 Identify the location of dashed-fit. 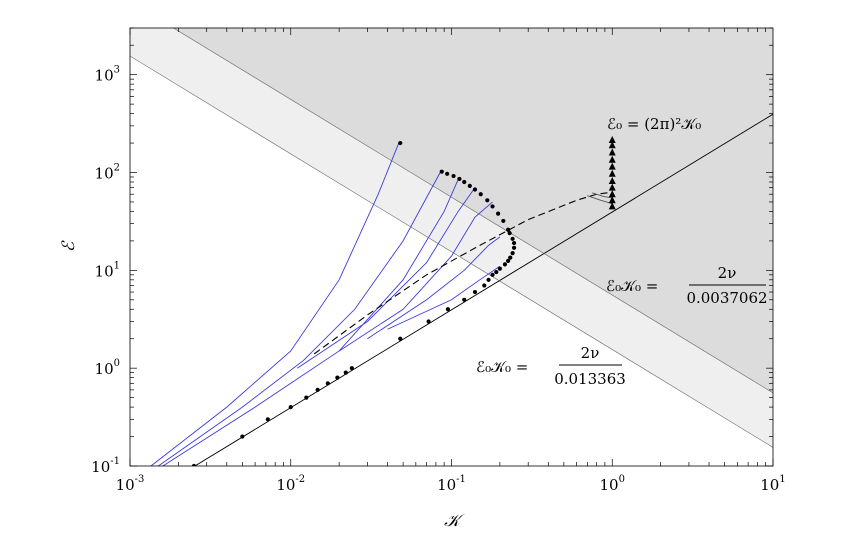
(463, 273).